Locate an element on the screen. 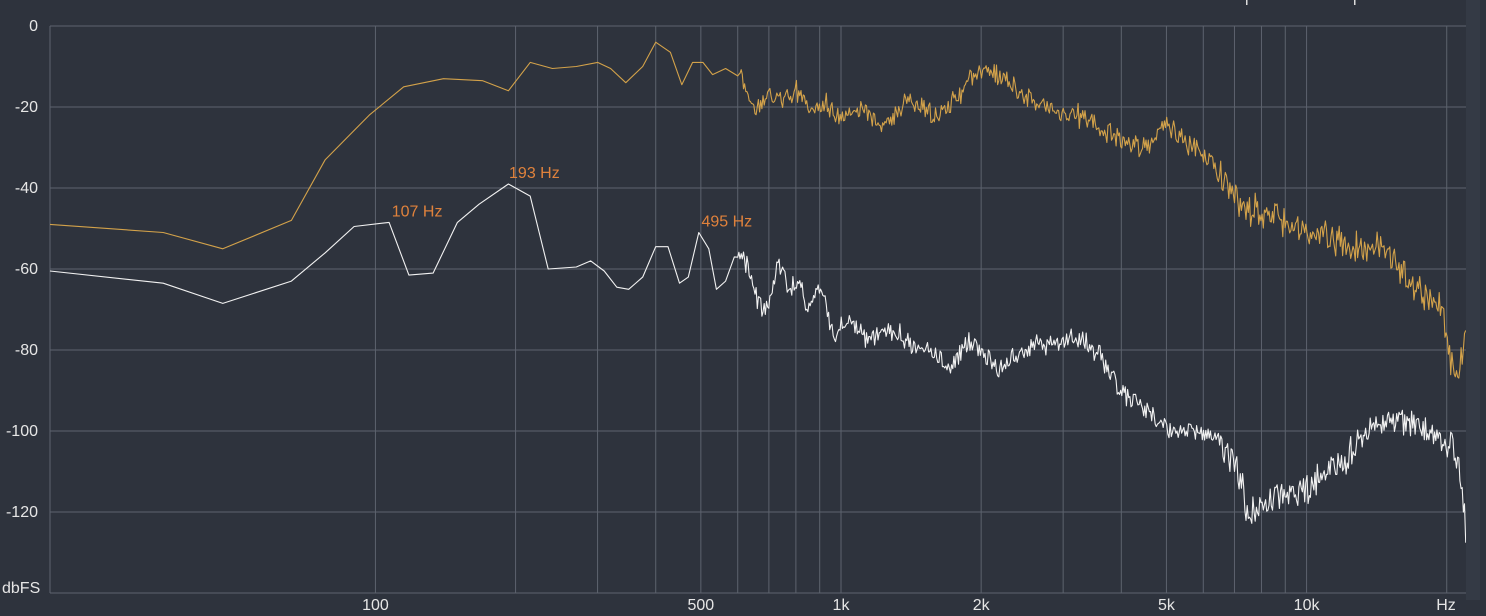 The image size is (1486, 616). y-tick-label: -20 is located at coordinates (26, 107).